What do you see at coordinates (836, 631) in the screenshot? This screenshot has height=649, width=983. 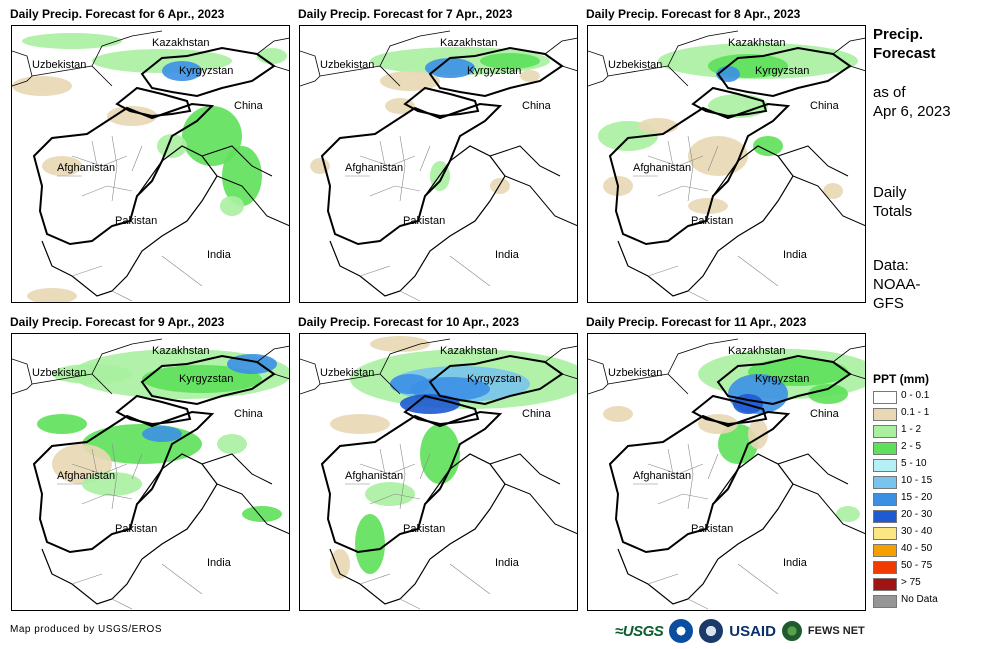 I see `fews-net-logo: FEWS NET` at bounding box center [836, 631].